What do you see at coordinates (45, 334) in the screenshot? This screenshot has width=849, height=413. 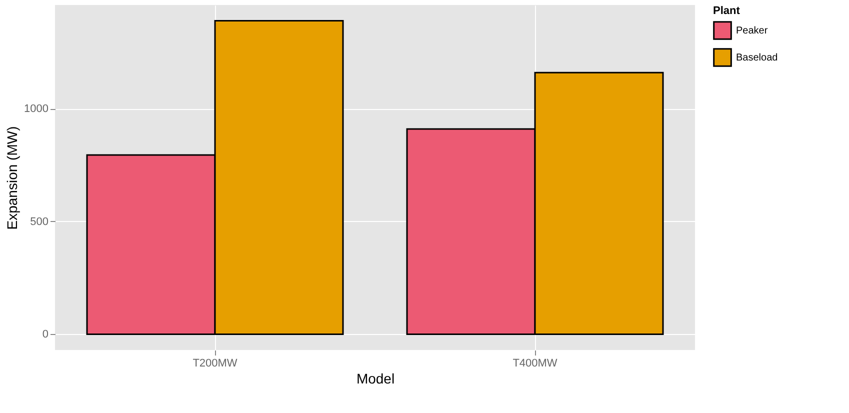 I see `y-tick-label: 0` at bounding box center [45, 334].